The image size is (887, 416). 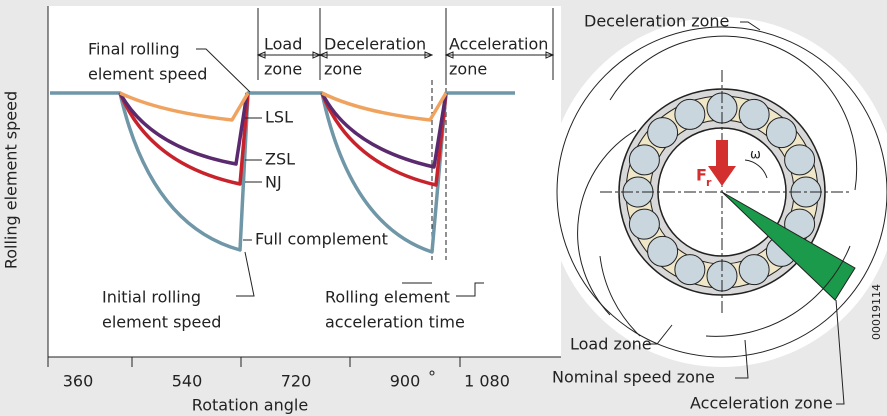 What do you see at coordinates (254, 362) in the screenshot?
I see `x-ticks` at bounding box center [254, 362].